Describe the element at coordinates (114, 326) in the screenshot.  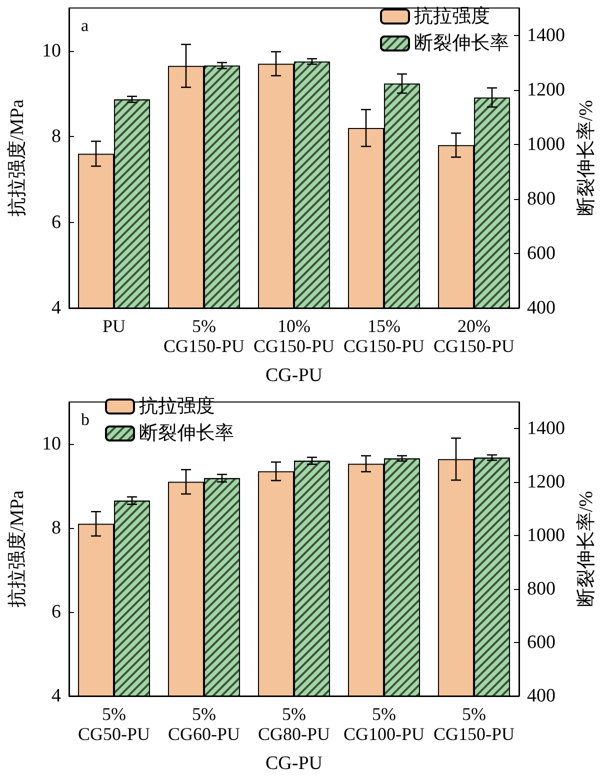
I see `x-tick-label: PU` at that location.